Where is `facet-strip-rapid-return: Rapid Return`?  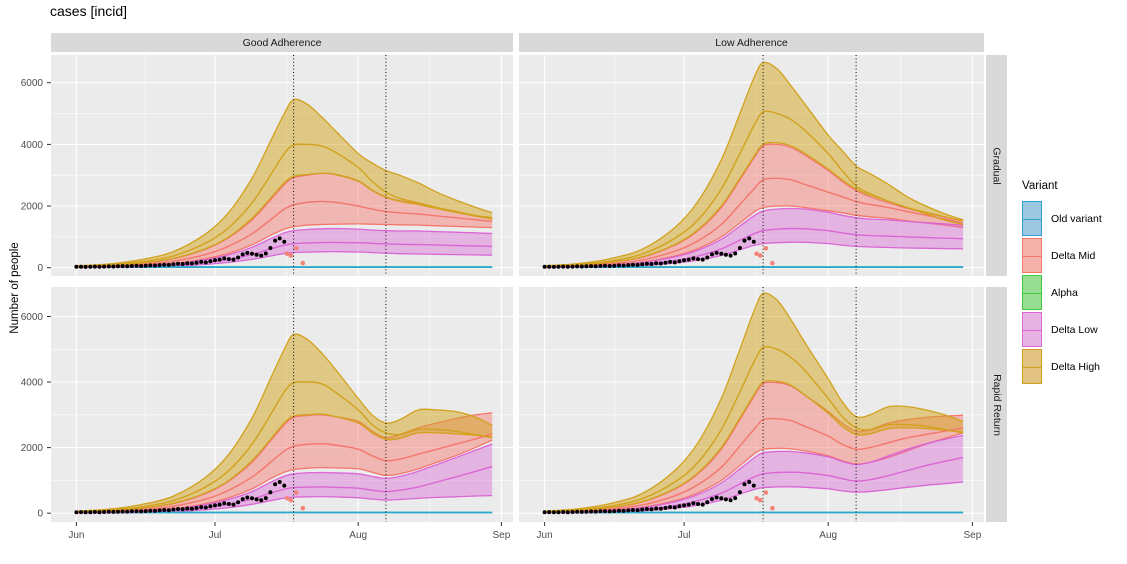 facet-strip-rapid-return: Rapid Return is located at coordinates (996, 404).